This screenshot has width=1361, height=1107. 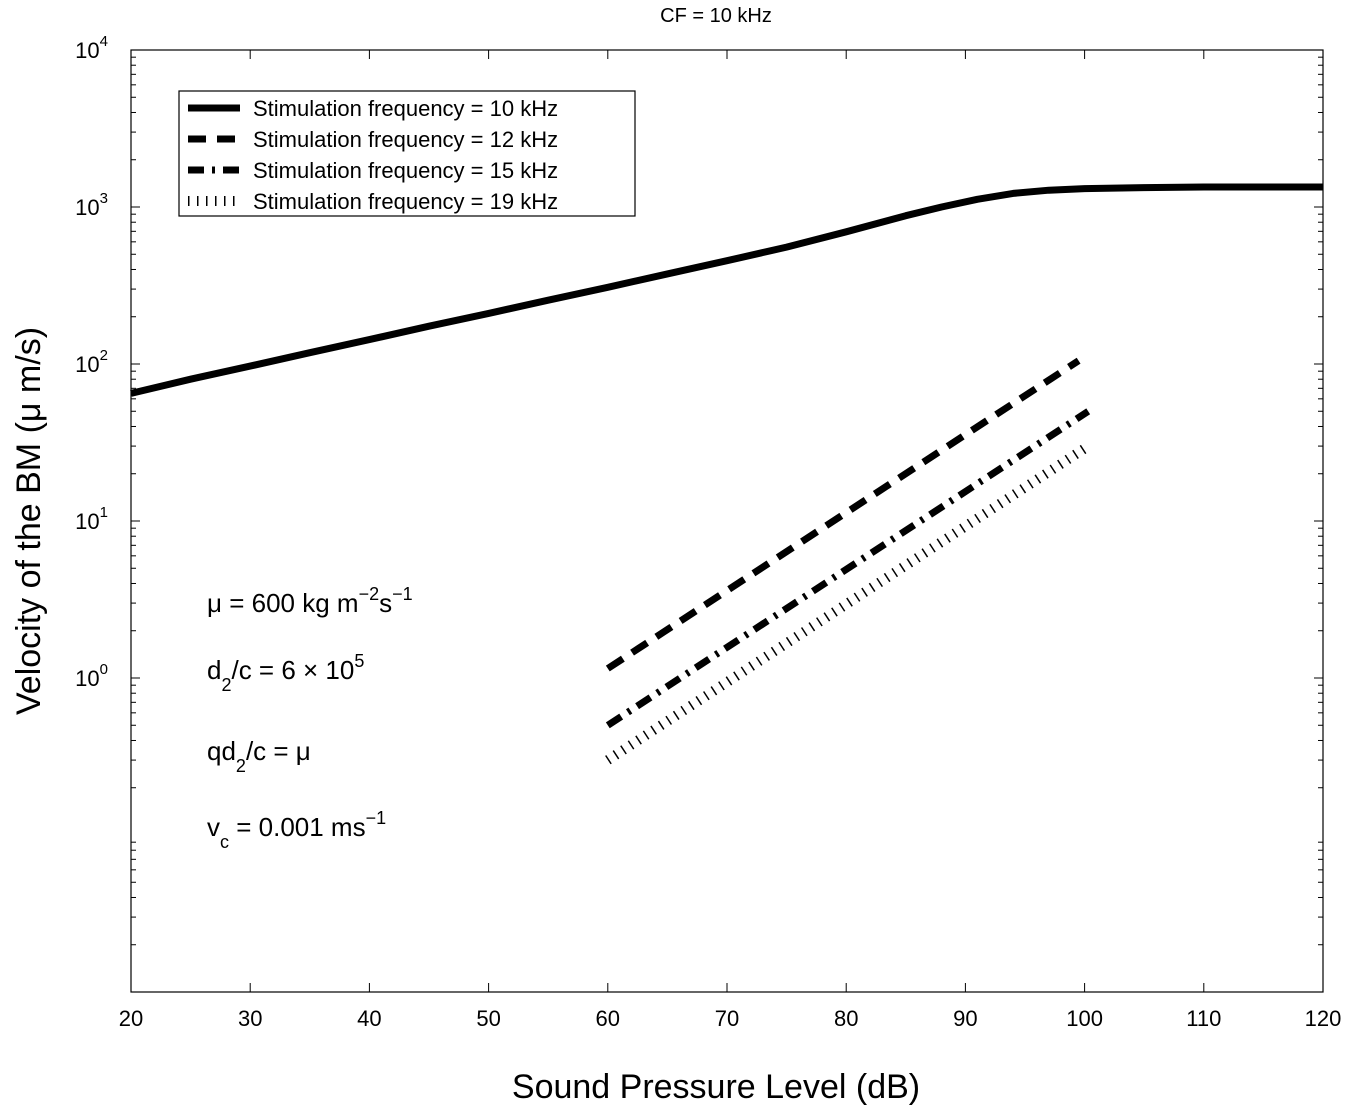 What do you see at coordinates (296, 830) in the screenshot?
I see `annotation-4: vc = 0.001 ms−1` at bounding box center [296, 830].